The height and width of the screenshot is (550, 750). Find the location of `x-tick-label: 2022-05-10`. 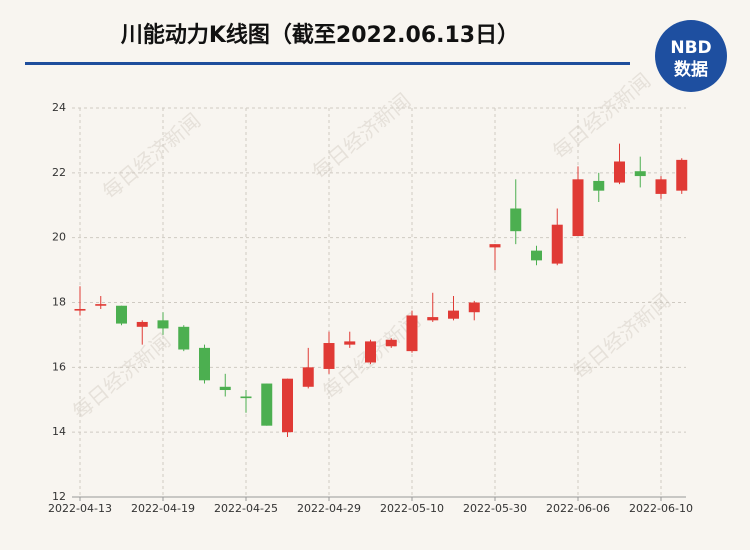

x-tick-label: 2022-05-10 is located at coordinates (412, 508).